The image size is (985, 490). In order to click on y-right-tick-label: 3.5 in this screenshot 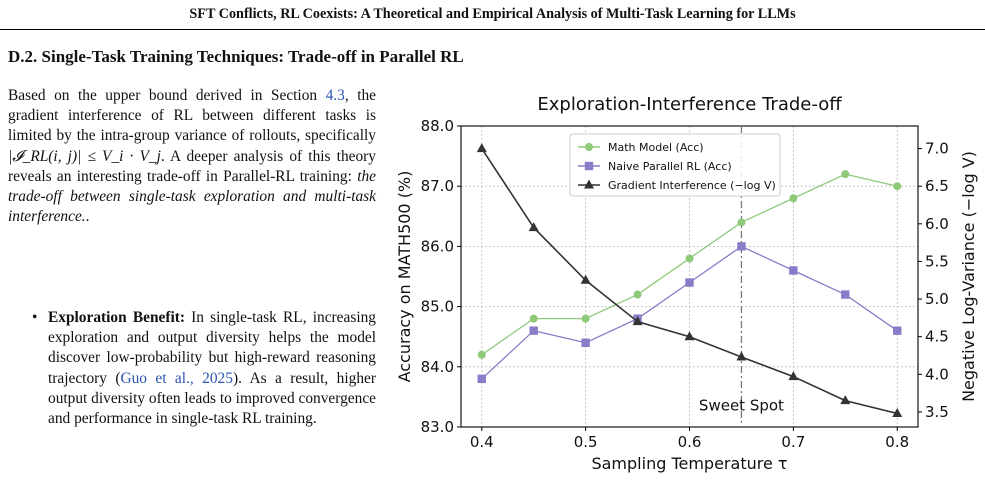, I will do `click(937, 412)`.